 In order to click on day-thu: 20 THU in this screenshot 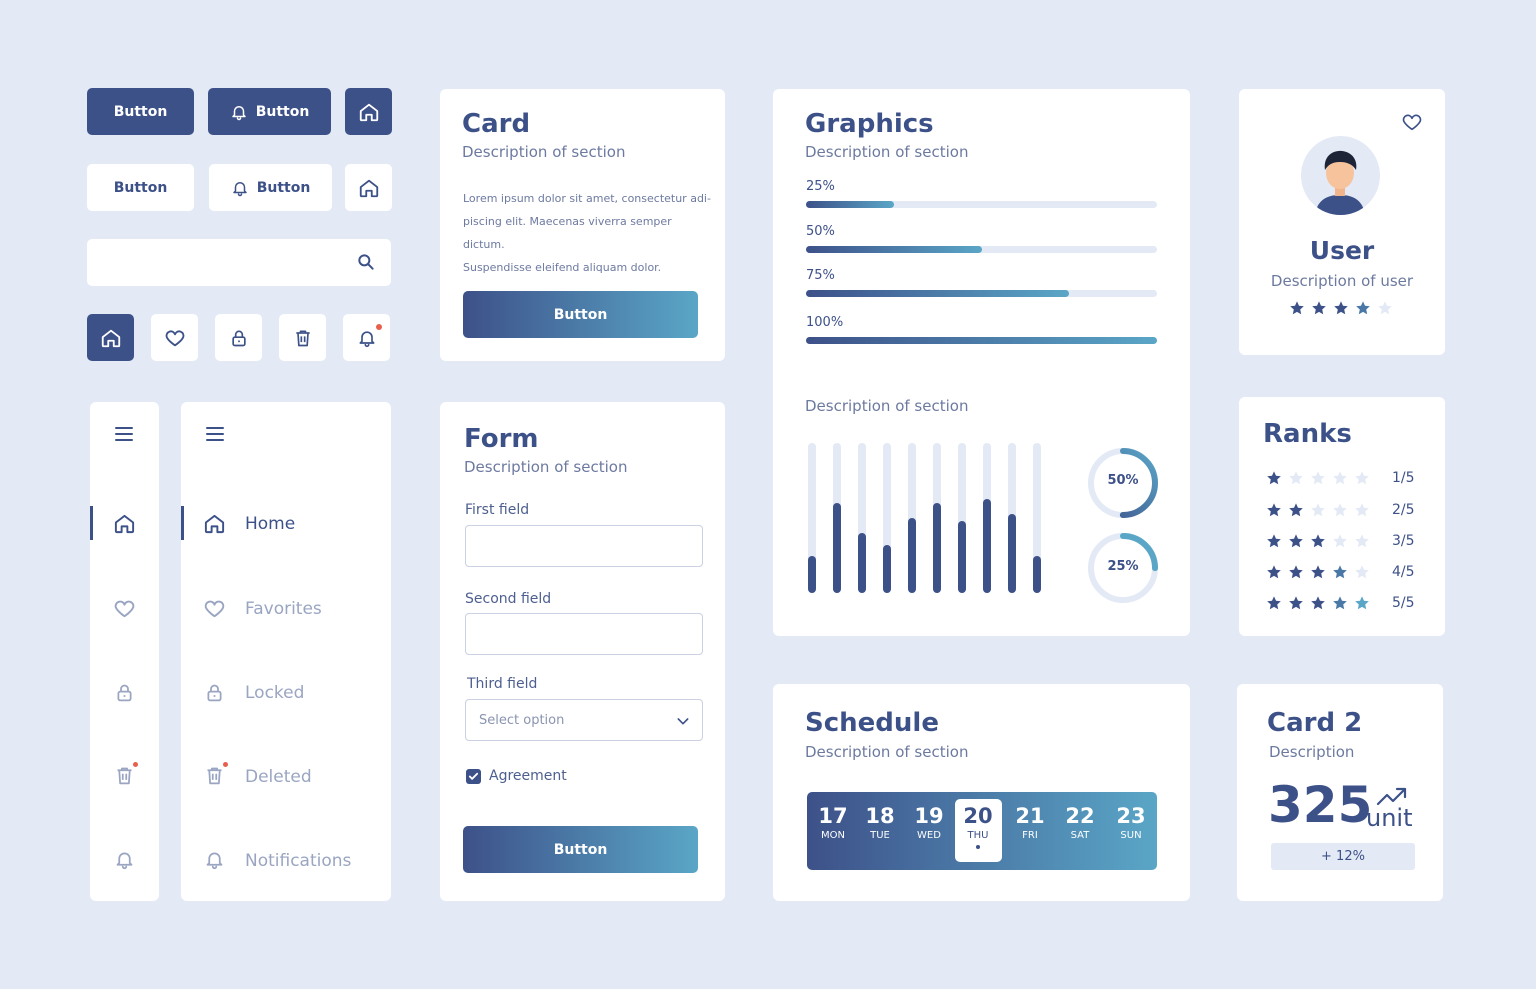, I will do `click(978, 826)`.